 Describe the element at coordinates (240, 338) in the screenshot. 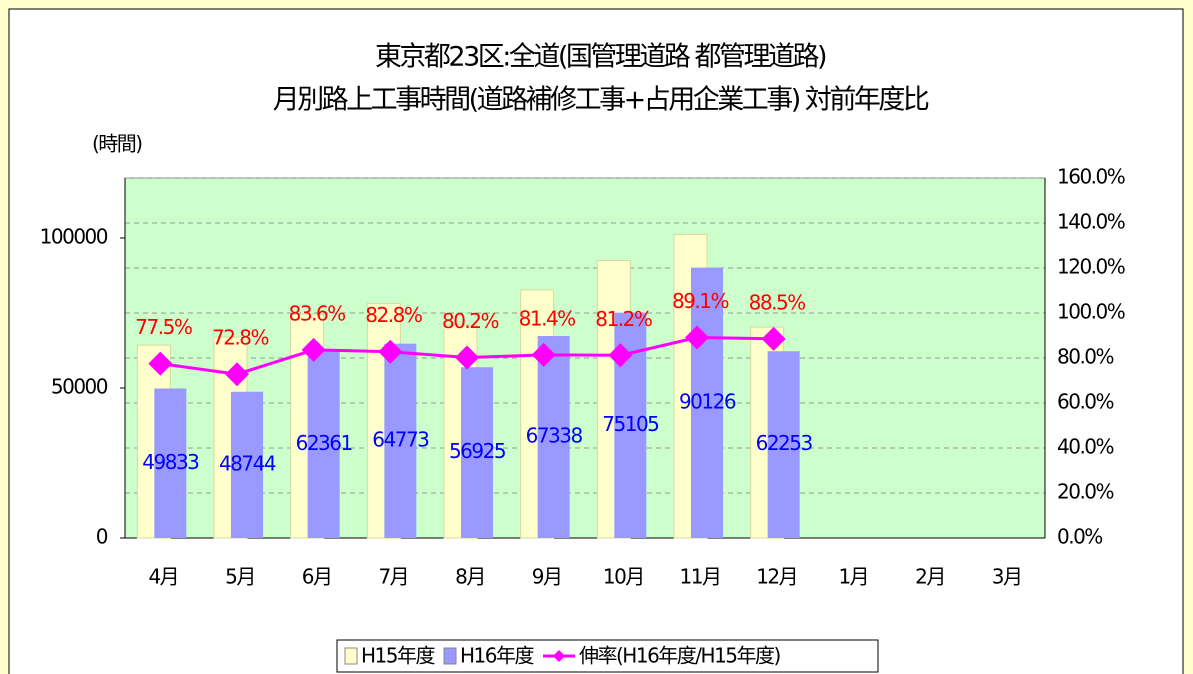

I see `data-label: 72.8%` at that location.